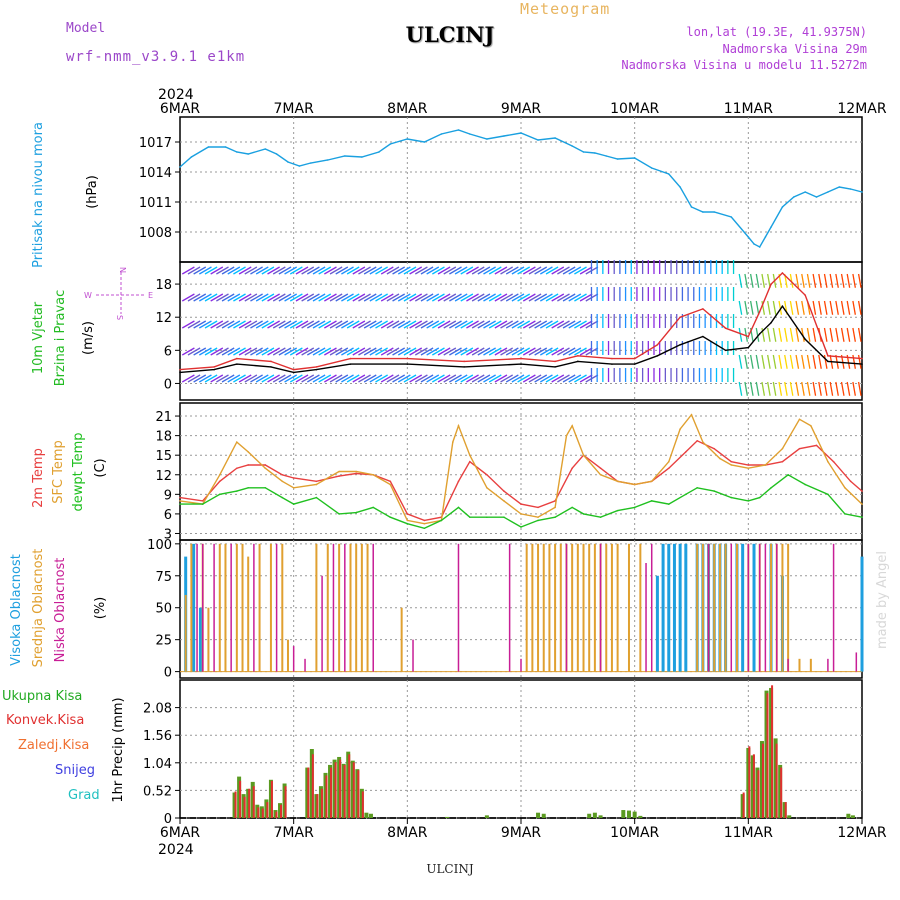  What do you see at coordinates (157, 791) in the screenshot?
I see `y-tick-label: 0.52` at bounding box center [157, 791].